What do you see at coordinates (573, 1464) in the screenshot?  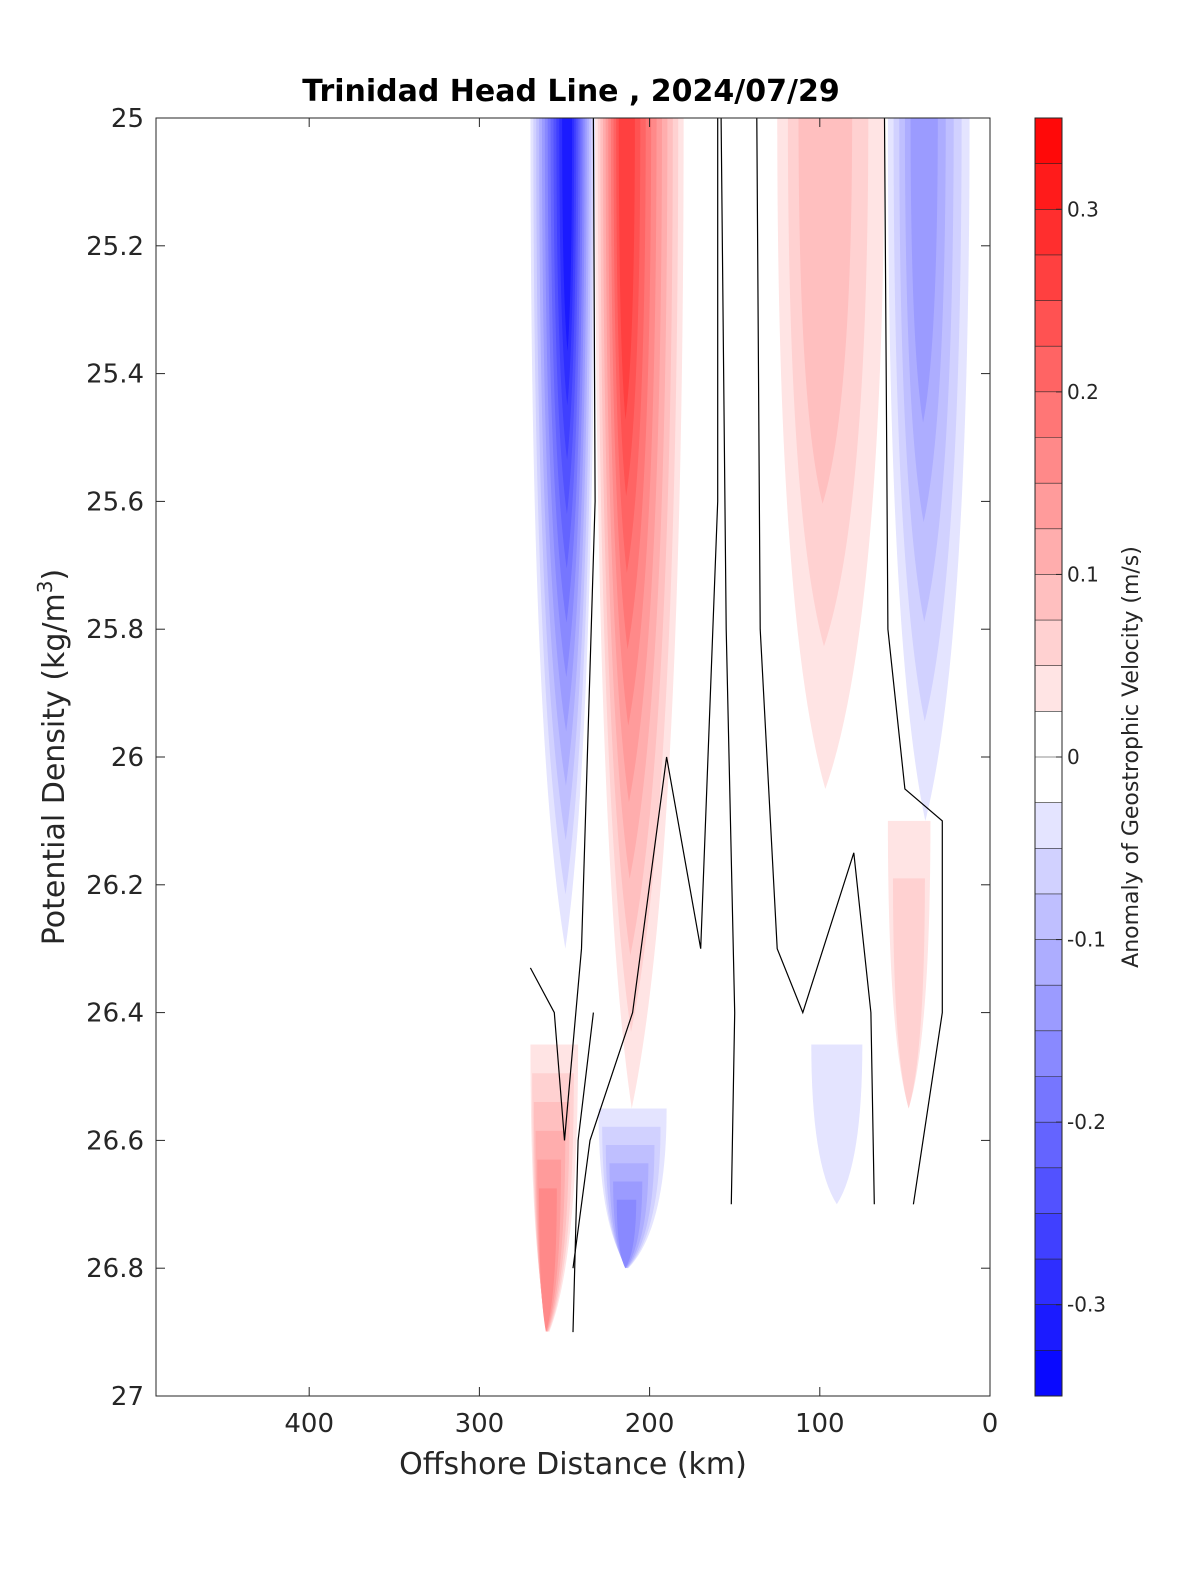 I see `x-axis-label: Offshore Distance (km)` at bounding box center [573, 1464].